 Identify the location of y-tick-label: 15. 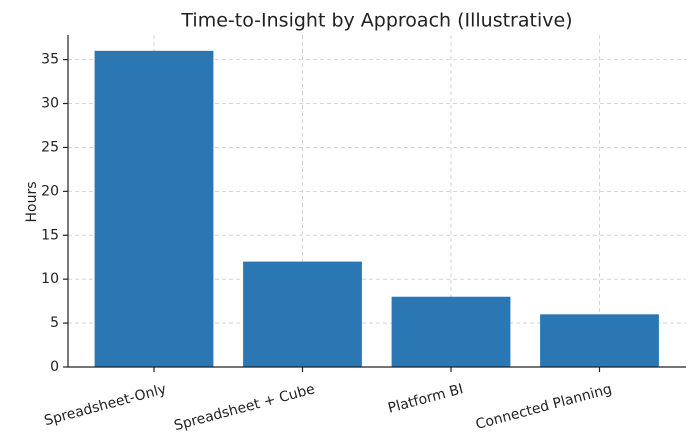
(50, 235).